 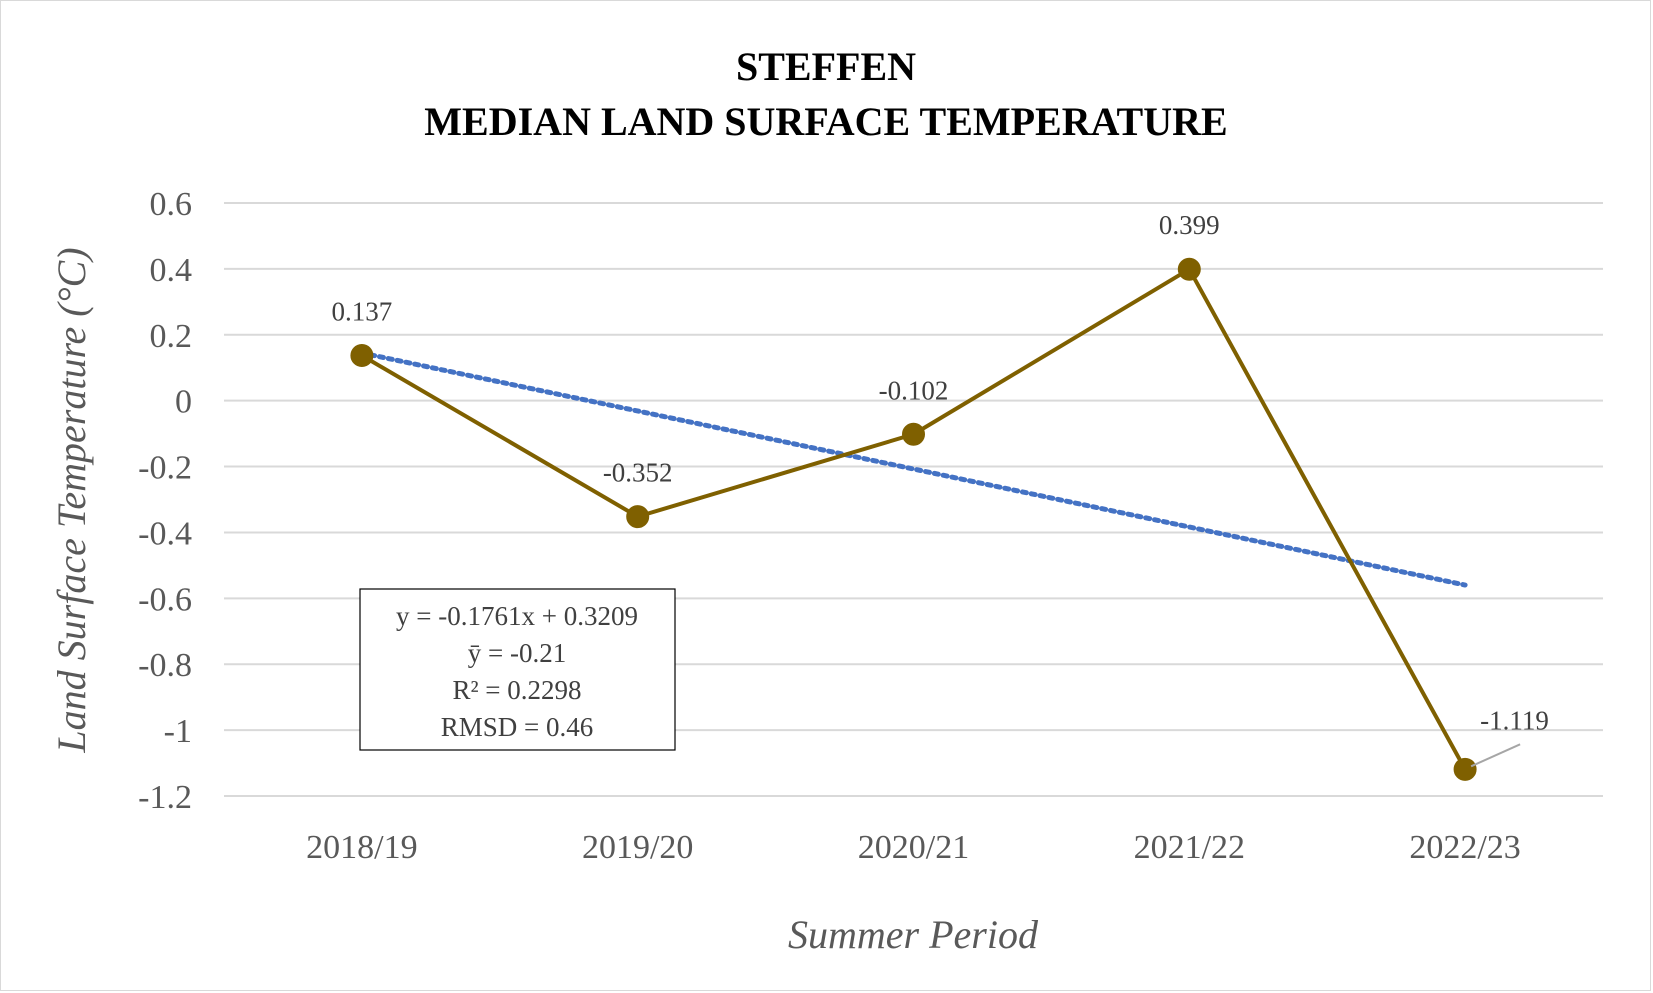 I want to click on data-label: 0.137, so click(x=362, y=312).